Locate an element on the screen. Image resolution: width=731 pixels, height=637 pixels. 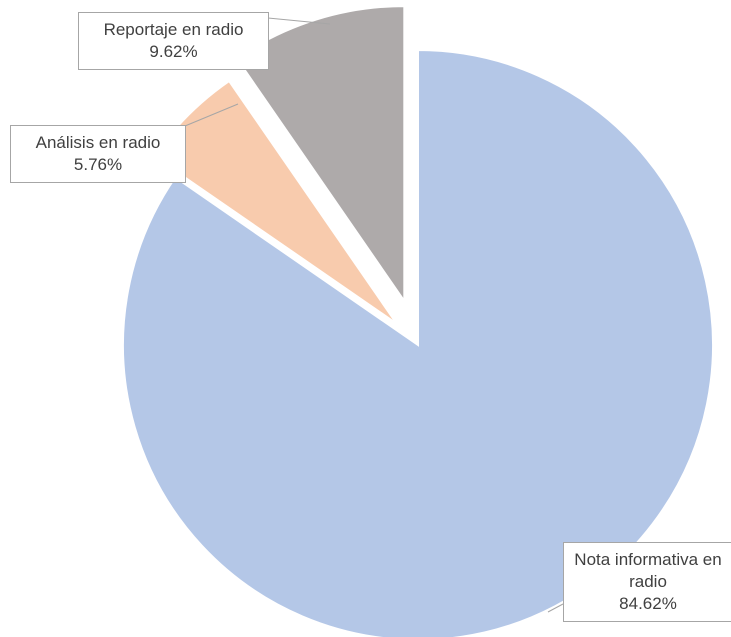
label-category: Análisis en radio is located at coordinates (98, 142).